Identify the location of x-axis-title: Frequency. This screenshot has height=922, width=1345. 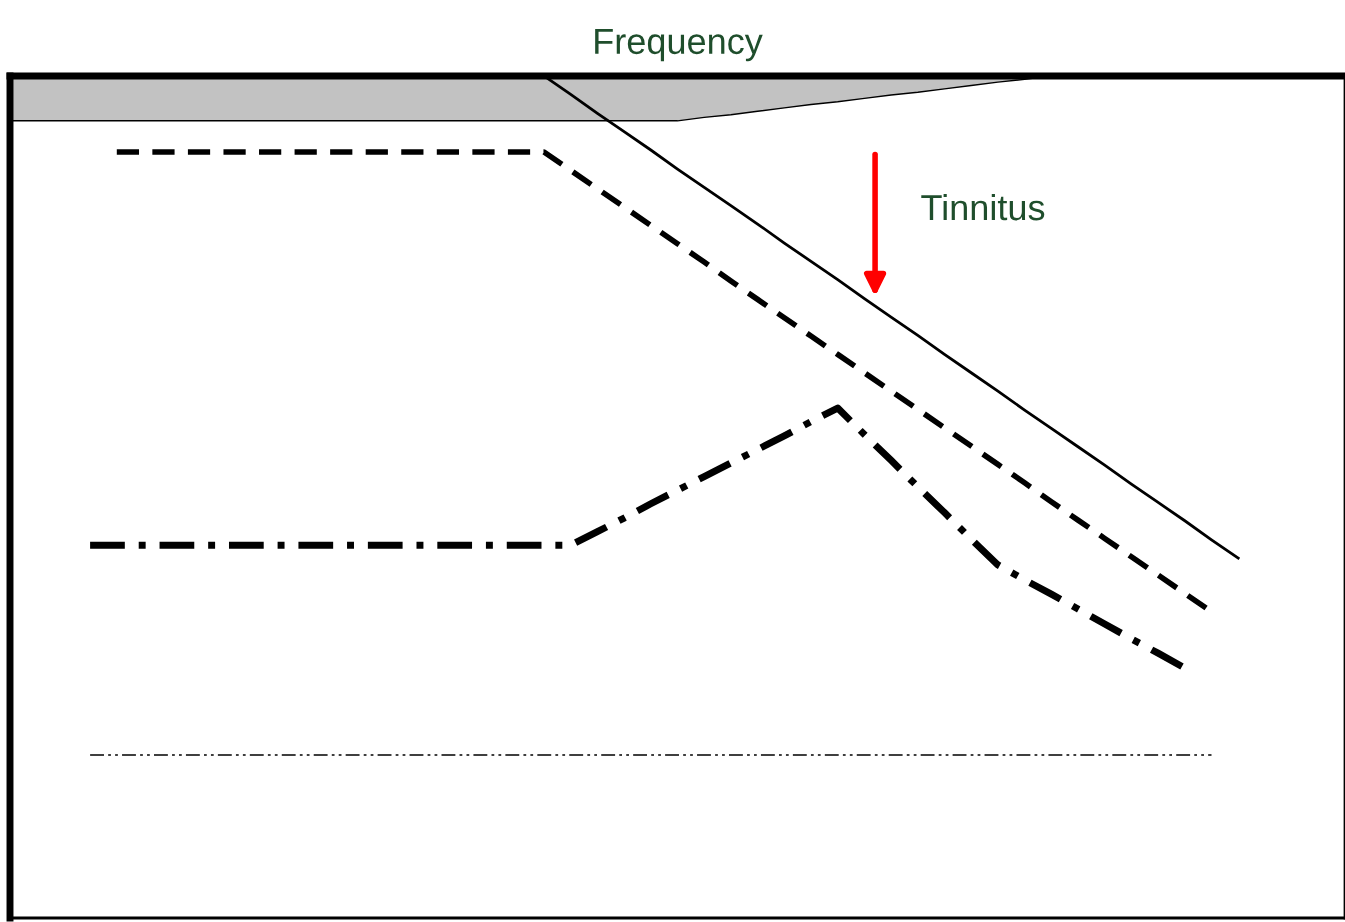
(679, 45).